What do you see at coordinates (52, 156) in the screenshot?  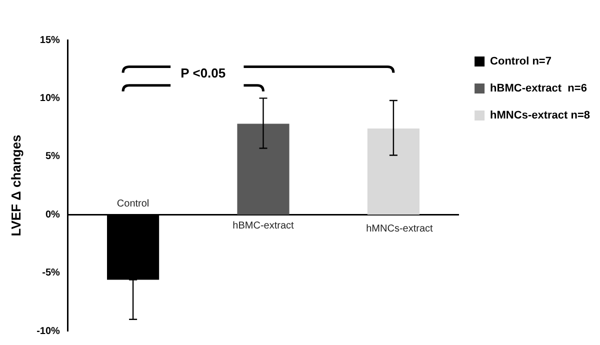 I see `y-tick-label: 5%` at bounding box center [52, 156].